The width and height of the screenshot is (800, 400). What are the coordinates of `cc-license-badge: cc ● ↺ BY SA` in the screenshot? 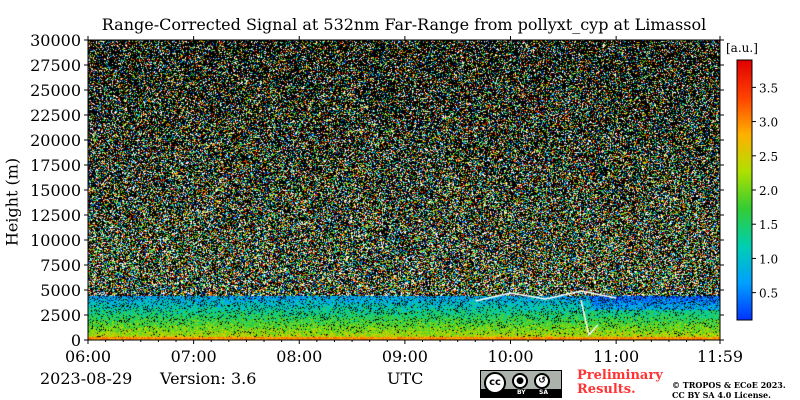 It's located at (521, 384).